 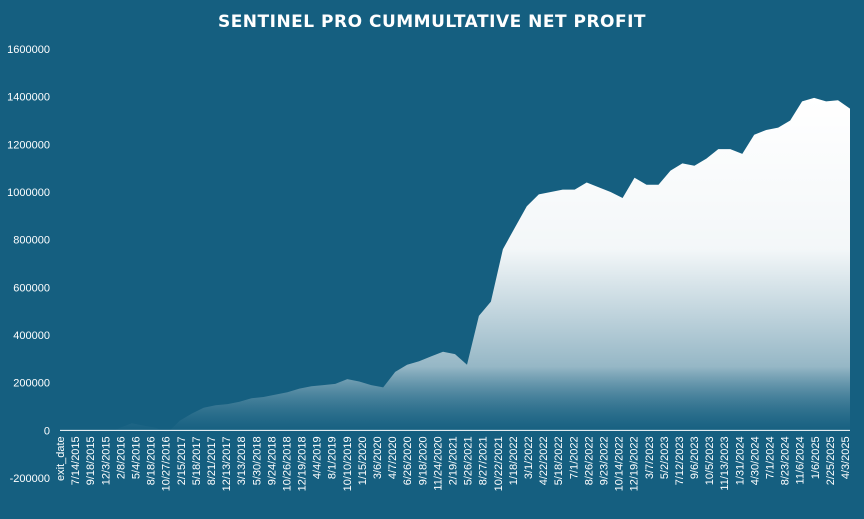 What do you see at coordinates (28, 145) in the screenshot?
I see `y-tick-label: 1200000` at bounding box center [28, 145].